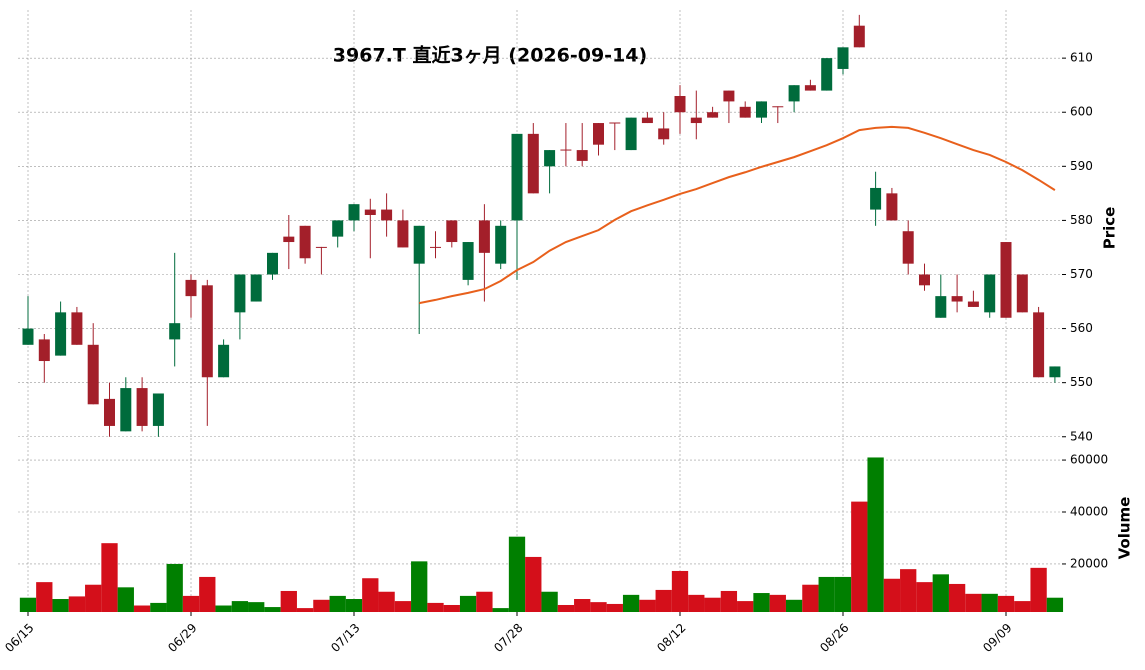 The width and height of the screenshot is (1145, 670). Describe the element at coordinates (1089, 563) in the screenshot. I see `y-tick-label: 20000` at that location.